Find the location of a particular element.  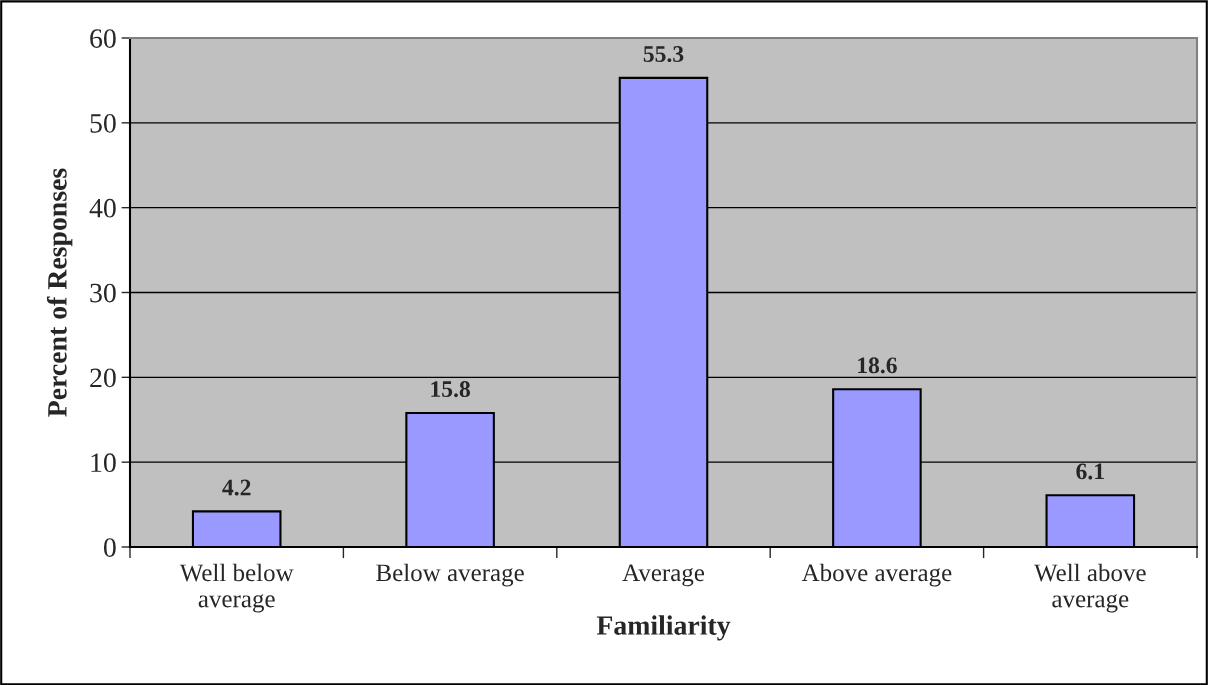

x-tick-label: Well above average is located at coordinates (1090, 588).